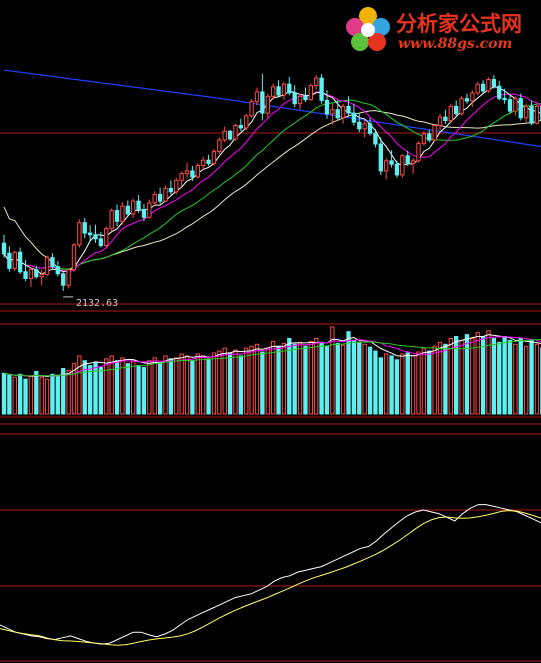 Image resolution: width=541 pixels, height=663 pixels. I want to click on watermark: 分析家公式网 www.88gs.com, so click(440, 29).